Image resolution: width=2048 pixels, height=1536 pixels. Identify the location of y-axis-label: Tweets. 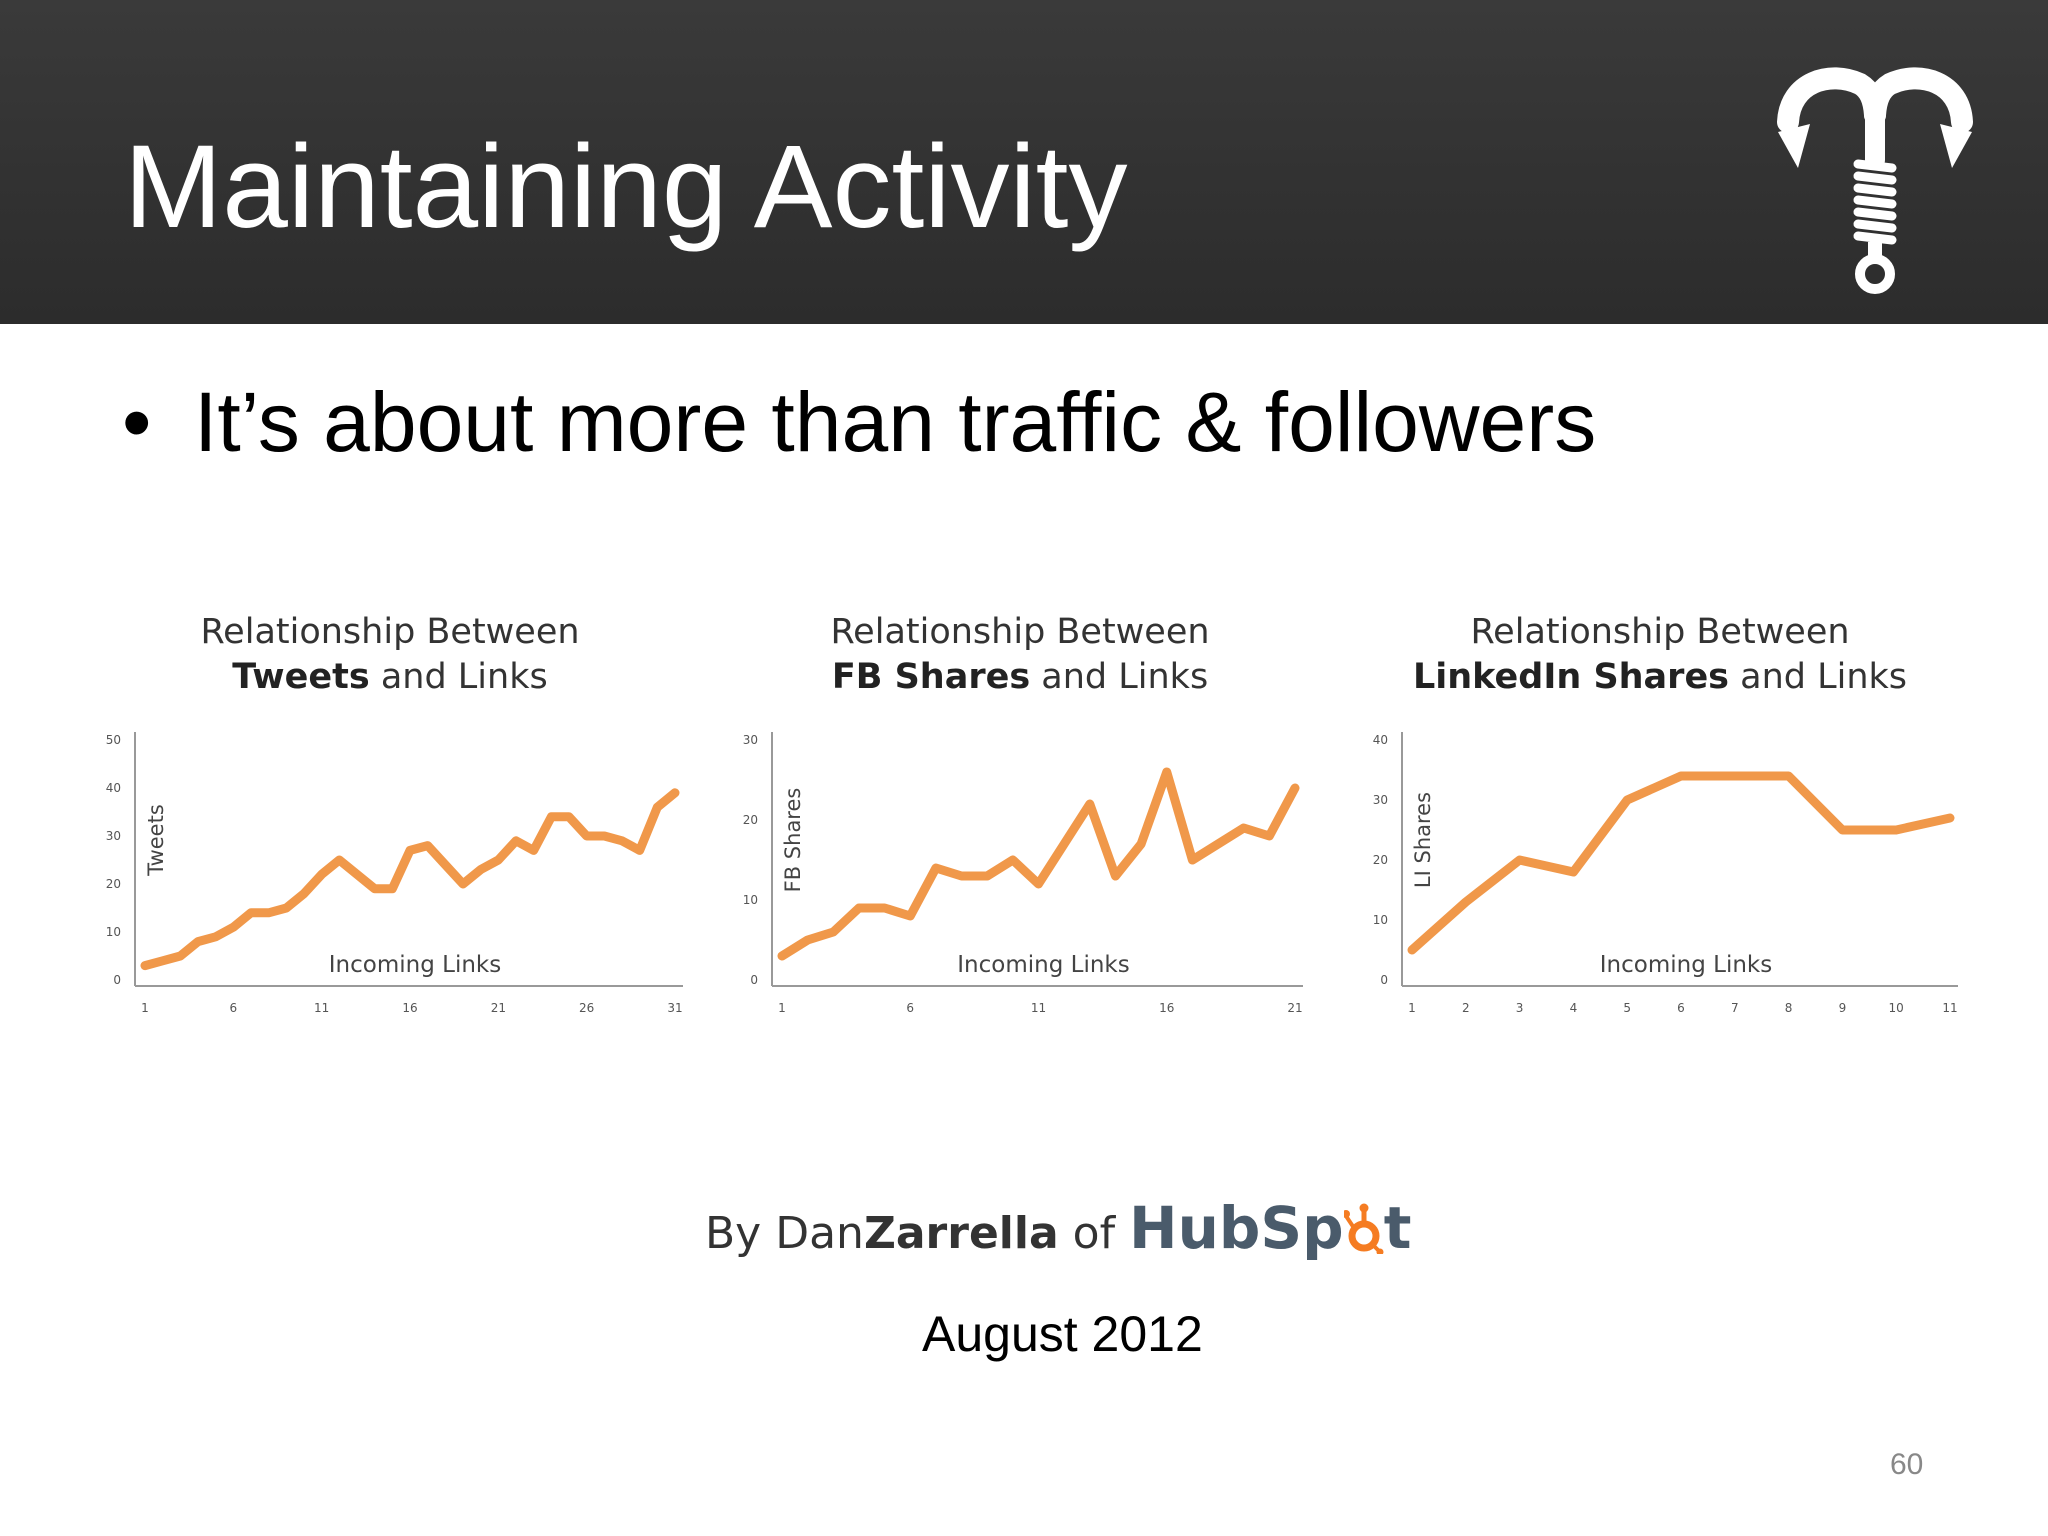
(156, 840).